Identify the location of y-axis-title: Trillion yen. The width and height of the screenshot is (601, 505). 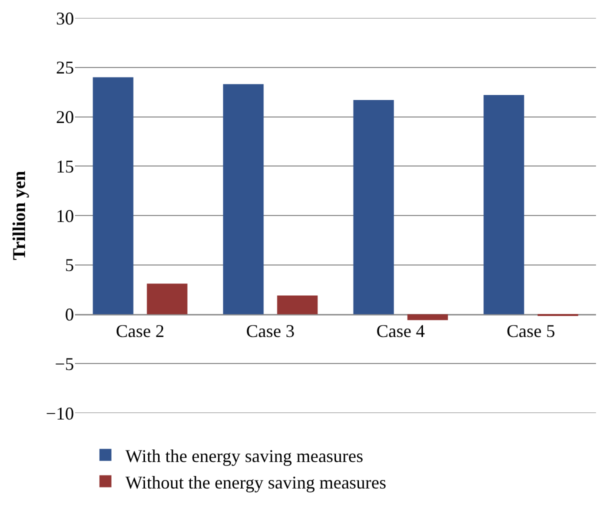
(19, 215).